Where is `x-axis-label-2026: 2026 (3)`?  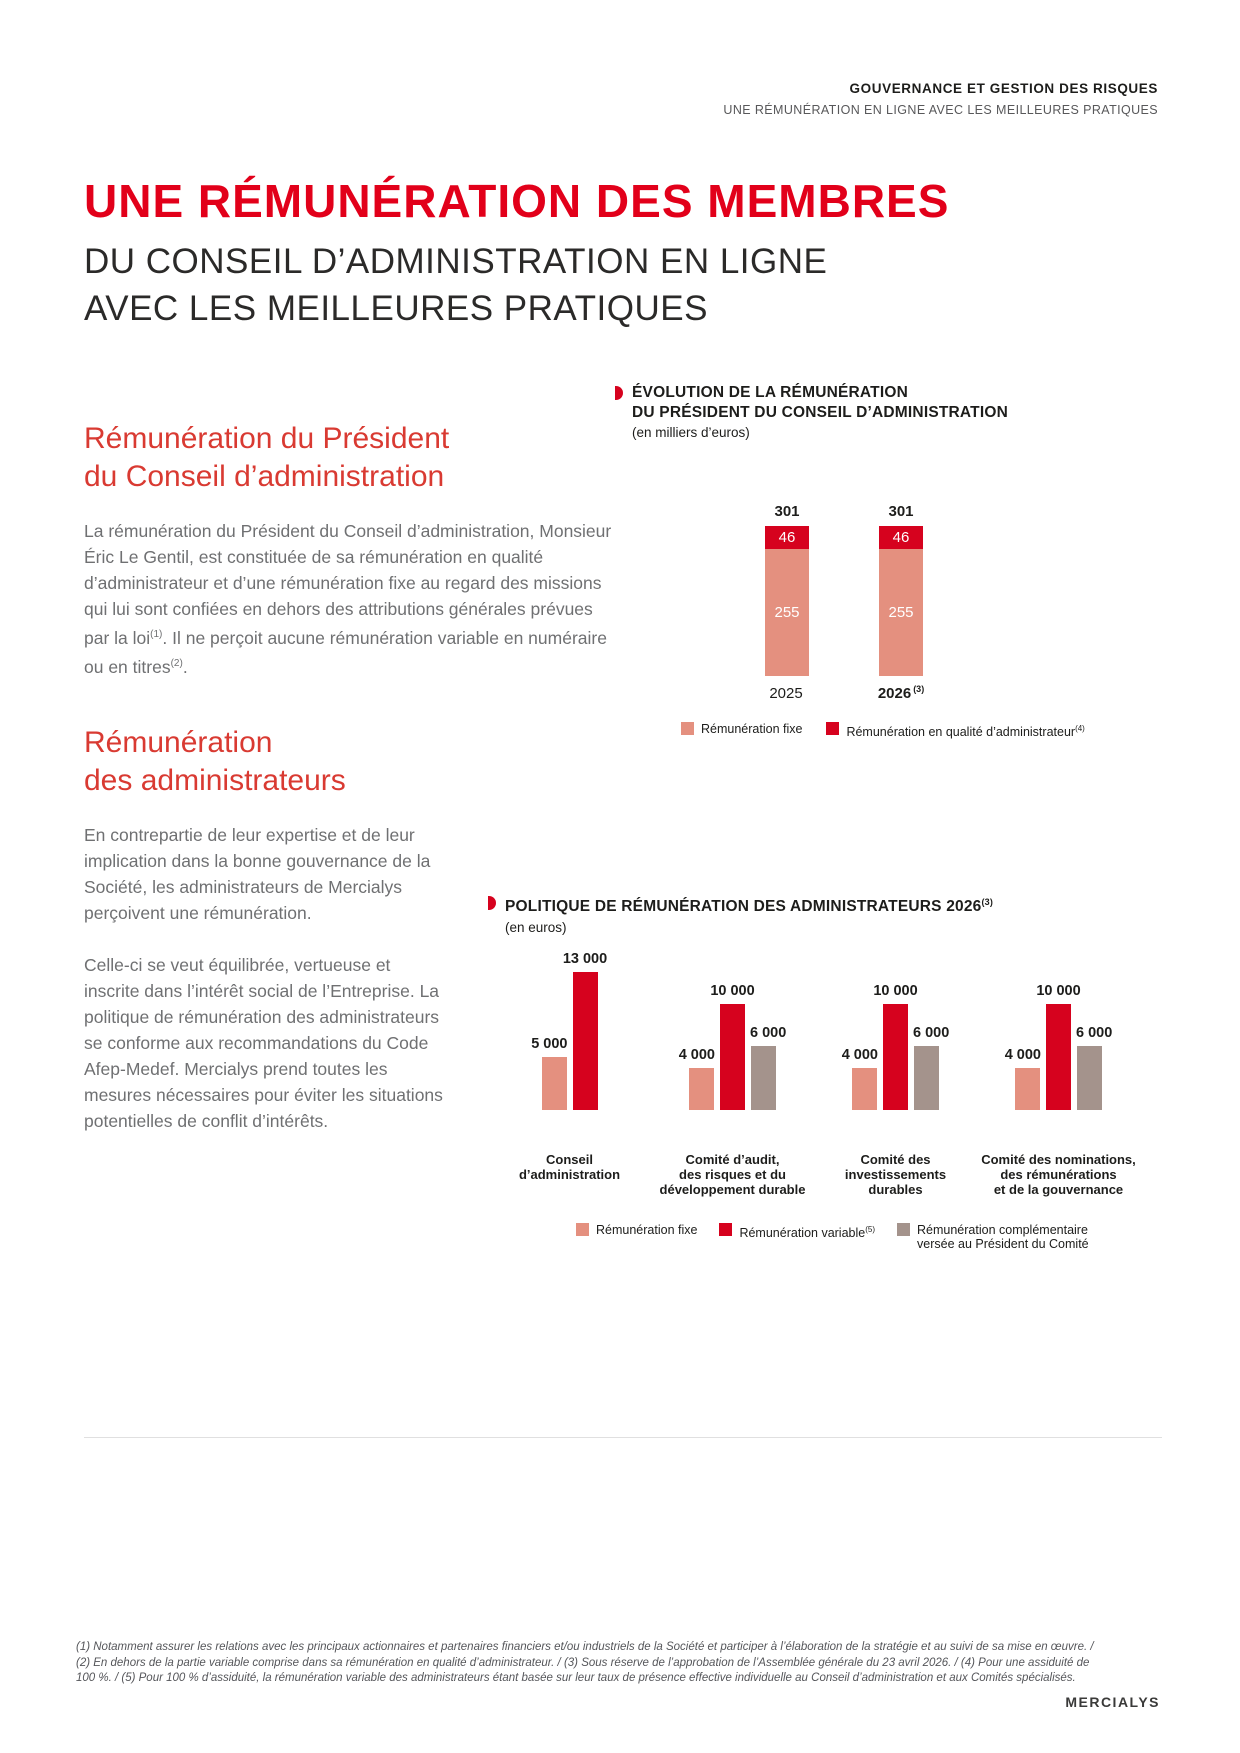
x-axis-label-2026: 2026 (3) is located at coordinates (901, 693).